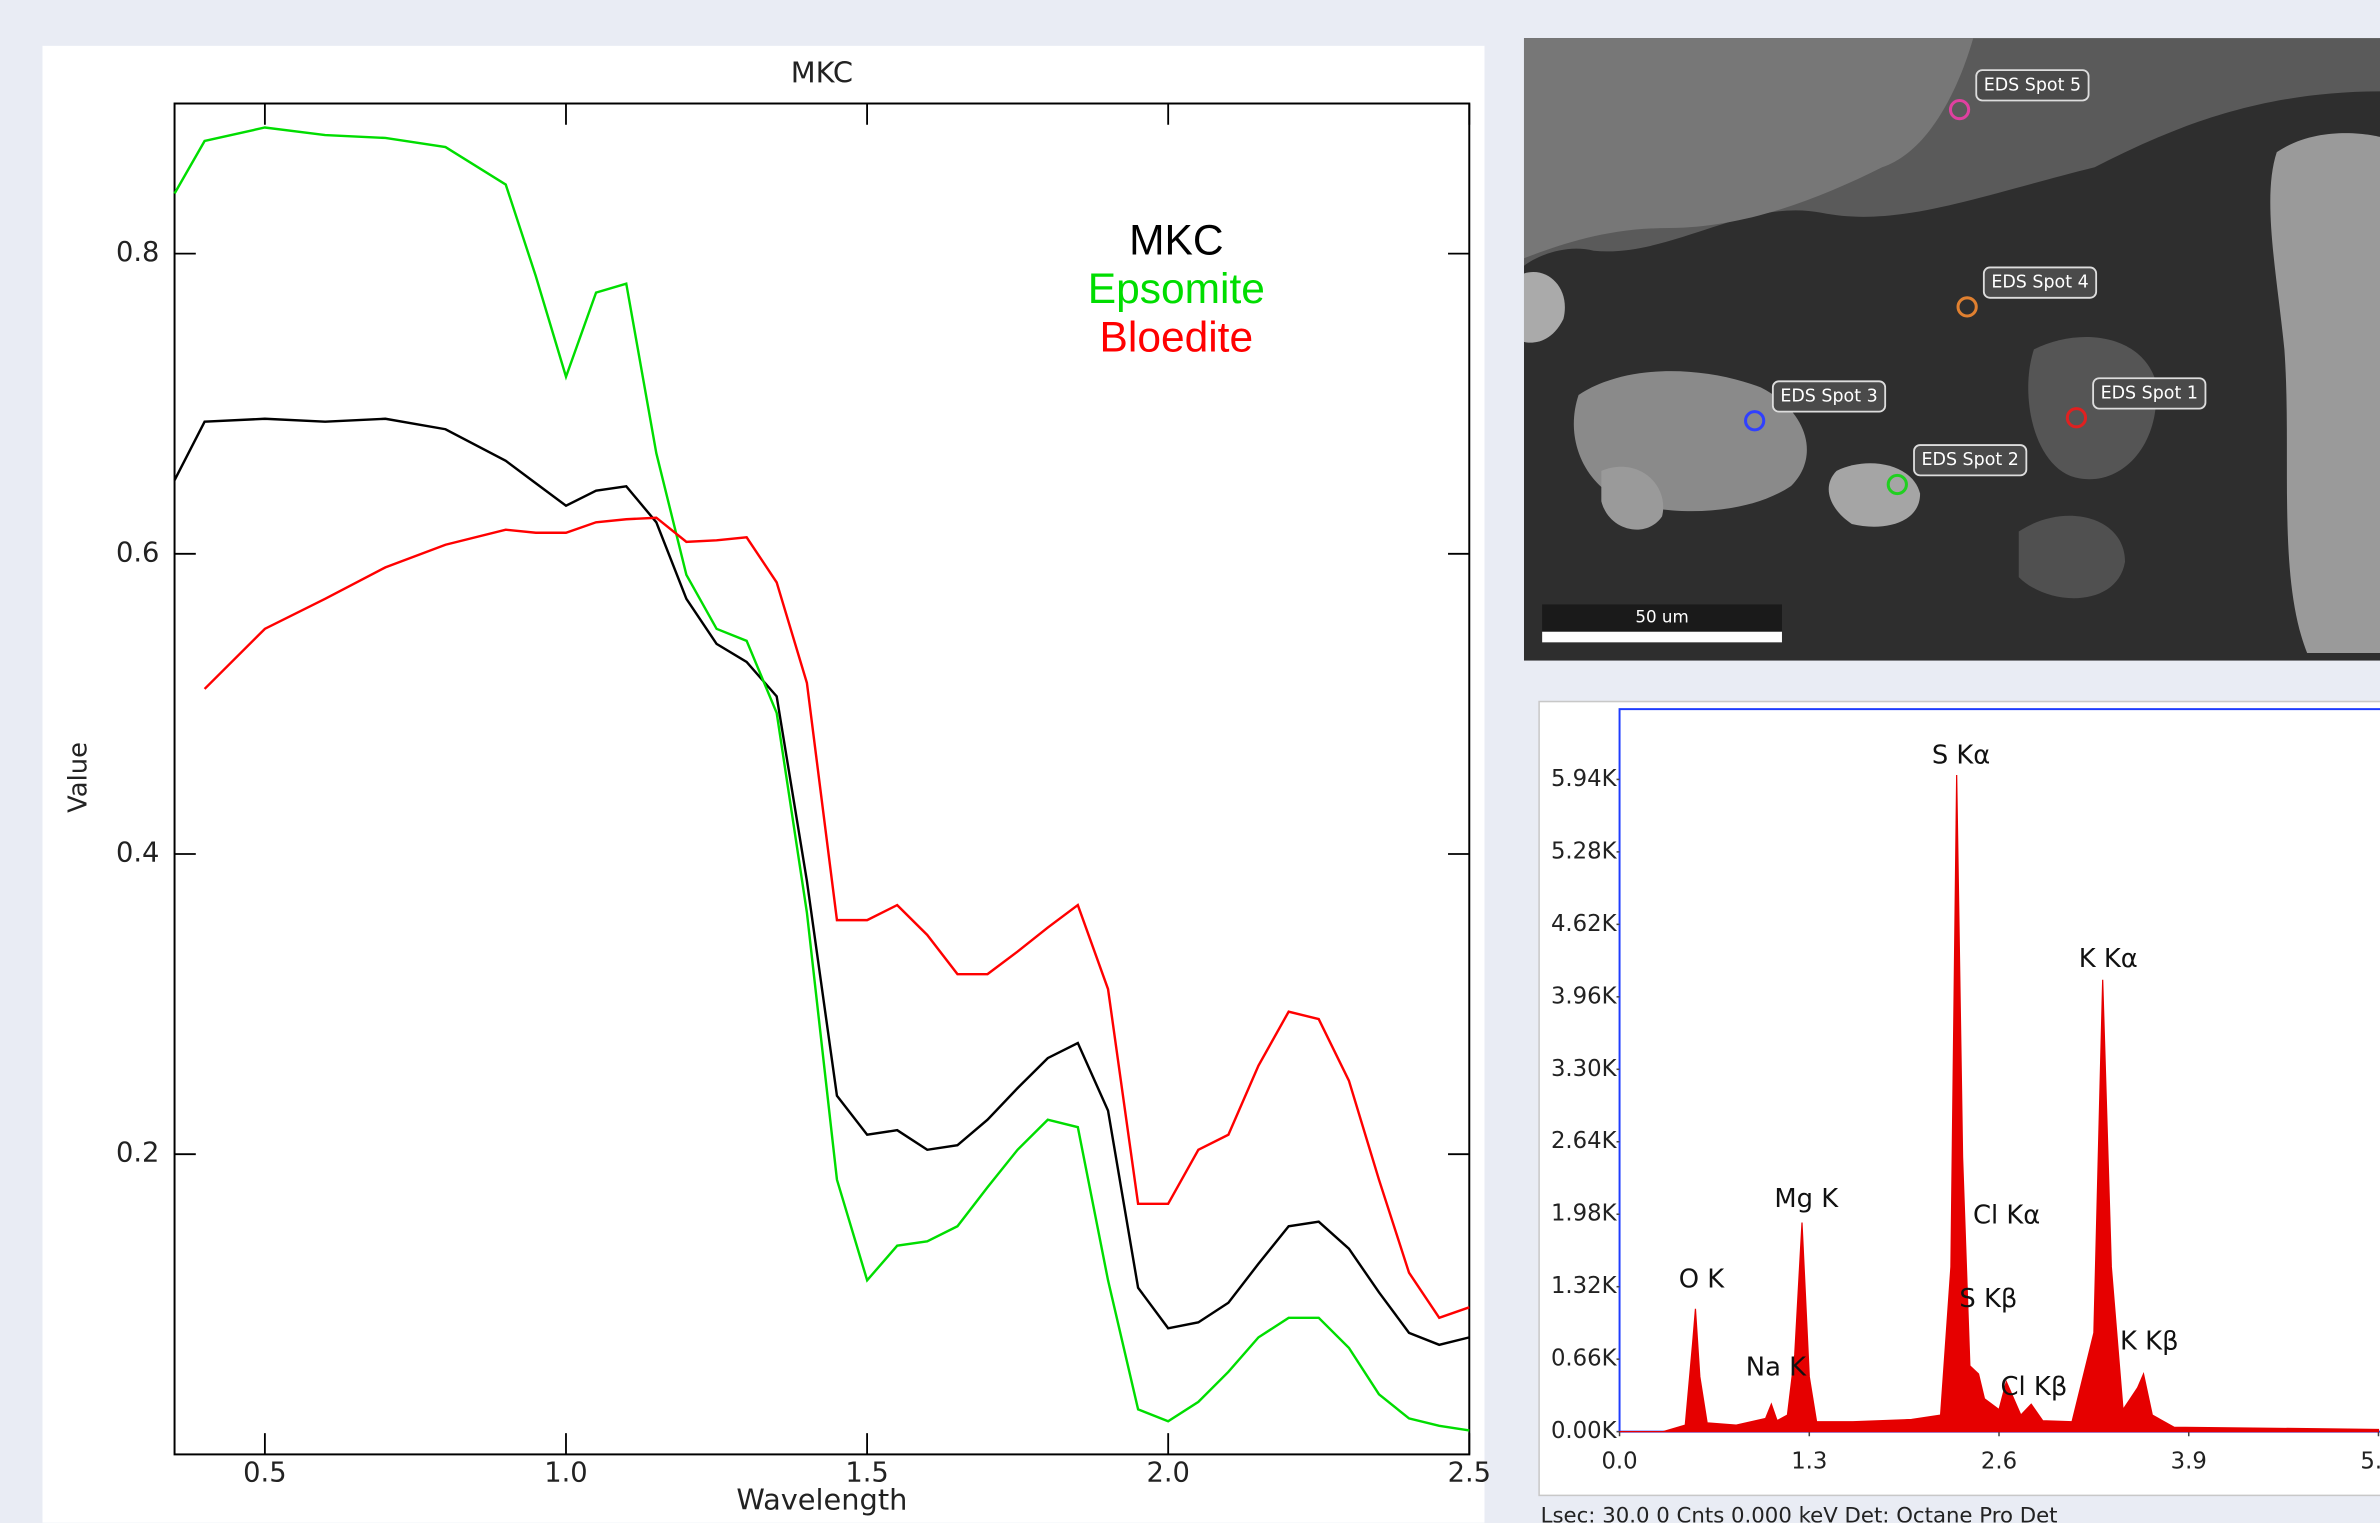 This screenshot has width=2380, height=1523. Describe the element at coordinates (1988, 1299) in the screenshot. I see `peak-label: S Kβ` at that location.